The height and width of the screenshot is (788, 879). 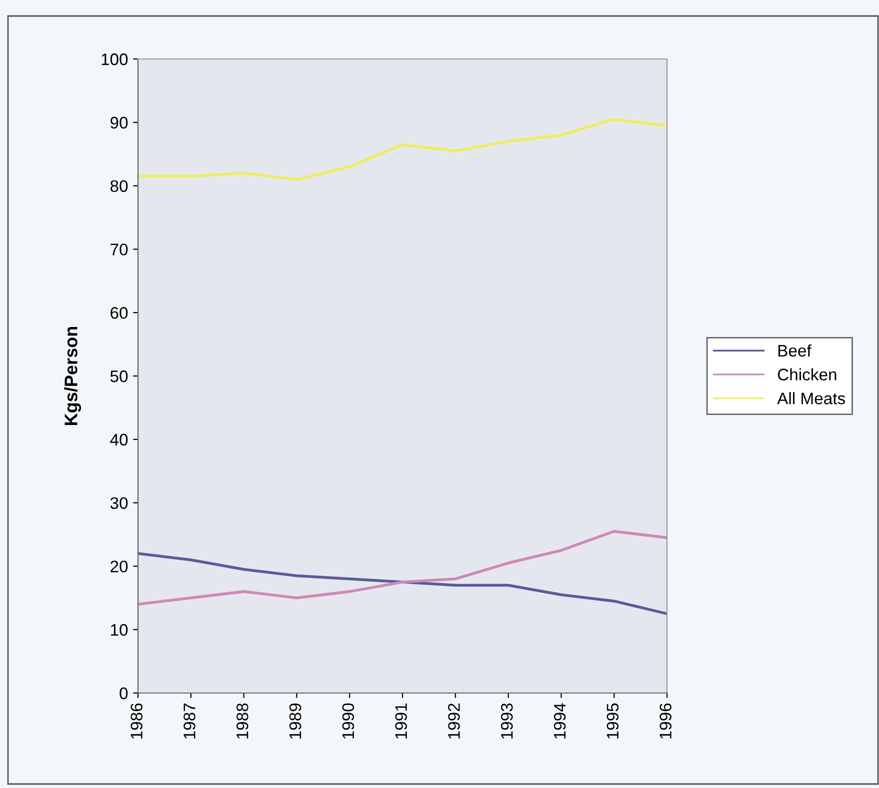 What do you see at coordinates (811, 398) in the screenshot?
I see `legend-label: All Meats` at bounding box center [811, 398].